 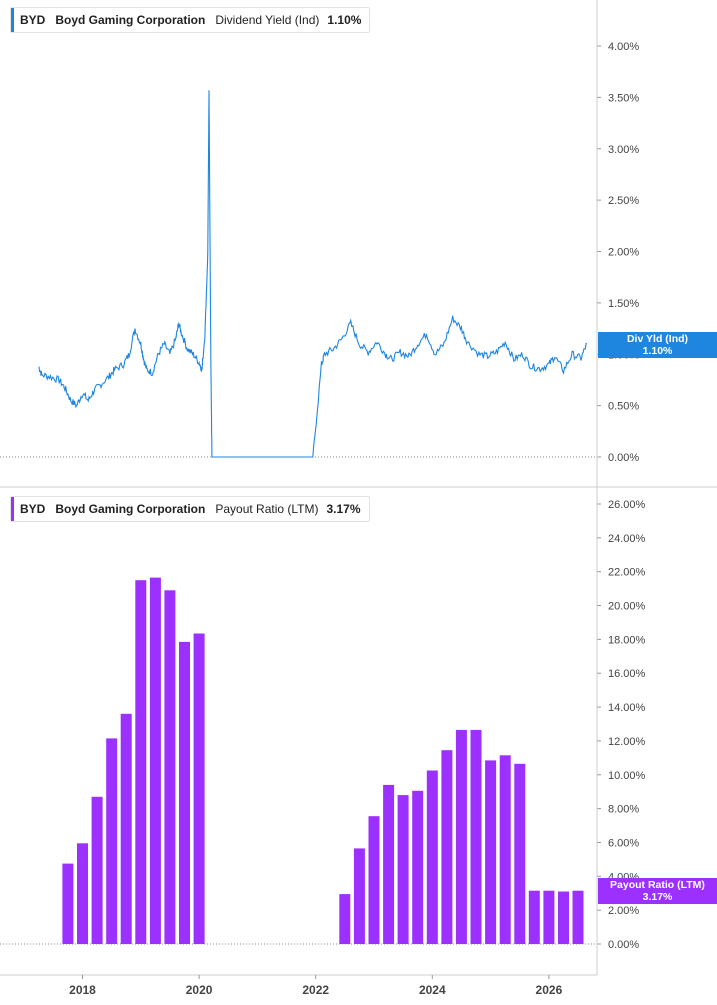 What do you see at coordinates (657, 351) in the screenshot?
I see `yield-tag-value: 1.10%` at bounding box center [657, 351].